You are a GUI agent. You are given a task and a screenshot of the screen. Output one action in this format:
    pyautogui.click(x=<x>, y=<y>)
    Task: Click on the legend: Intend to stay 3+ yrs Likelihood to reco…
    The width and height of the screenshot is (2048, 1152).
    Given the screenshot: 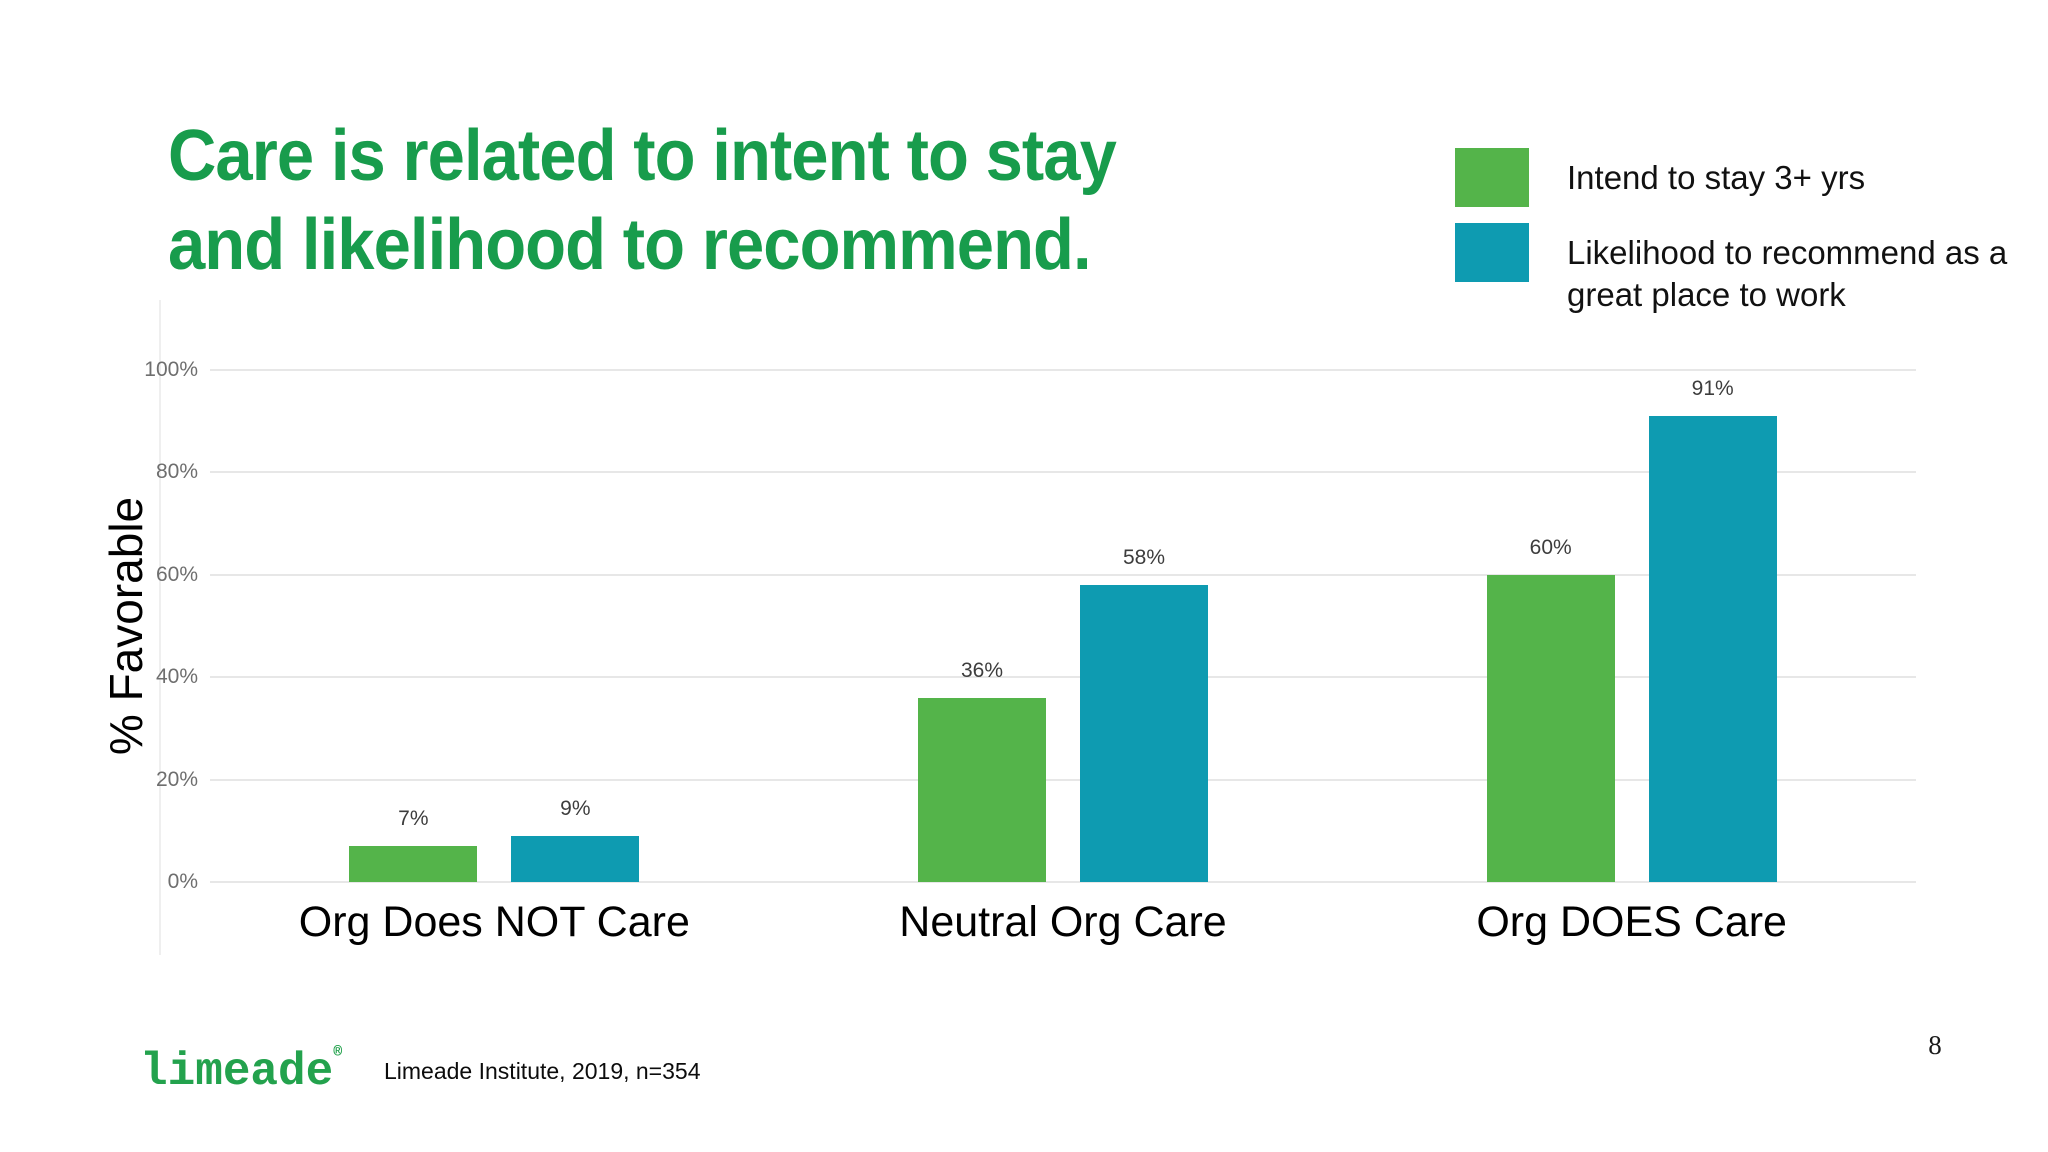 What is the action you would take?
    pyautogui.click(x=1731, y=232)
    